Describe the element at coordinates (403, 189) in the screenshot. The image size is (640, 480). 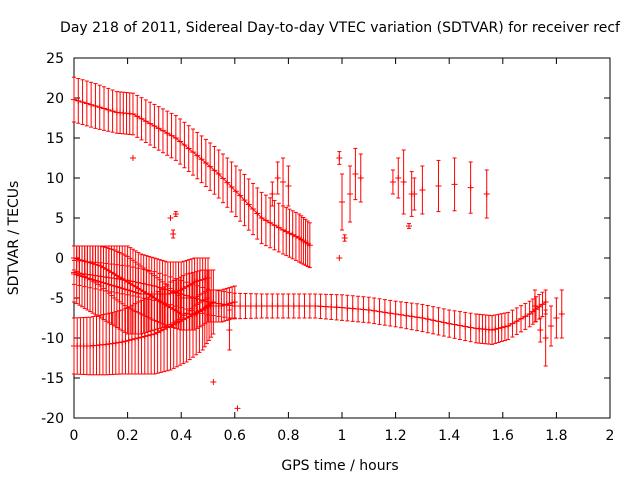
I see `series-scatter-1p2` at that location.